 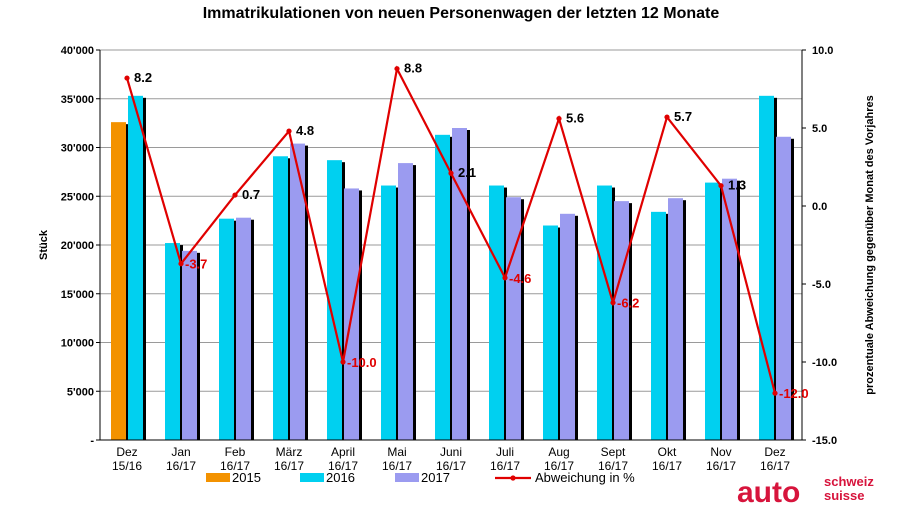 What do you see at coordinates (667, 452) in the screenshot?
I see `x-tick-label: Okt` at bounding box center [667, 452].